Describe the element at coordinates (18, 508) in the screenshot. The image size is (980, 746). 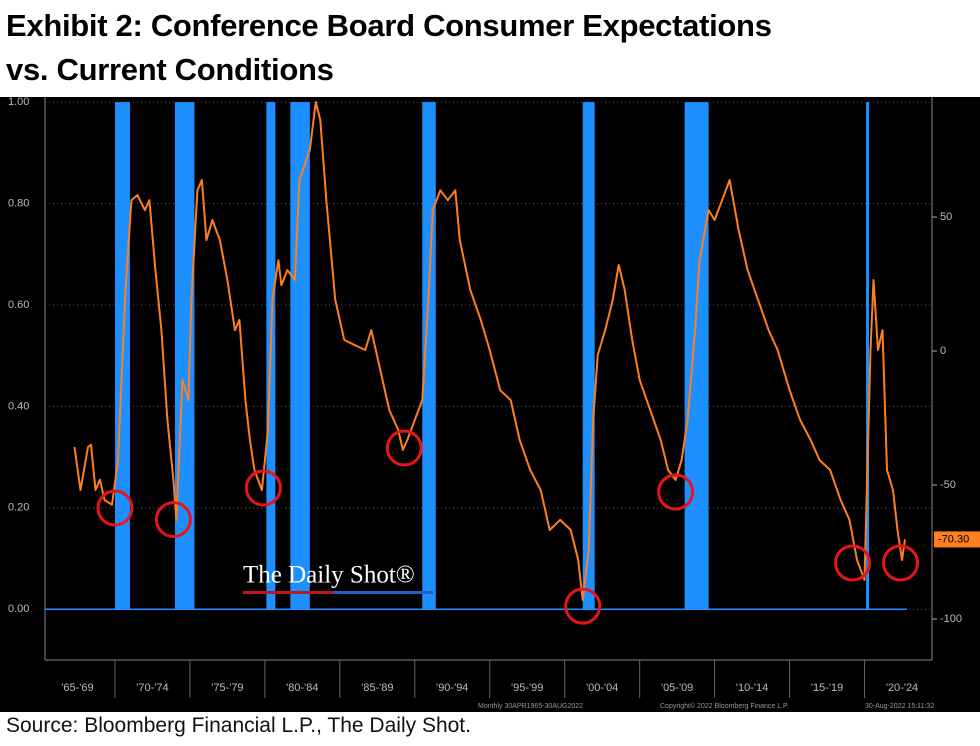
I see `y-tick-label: 0.20` at that location.